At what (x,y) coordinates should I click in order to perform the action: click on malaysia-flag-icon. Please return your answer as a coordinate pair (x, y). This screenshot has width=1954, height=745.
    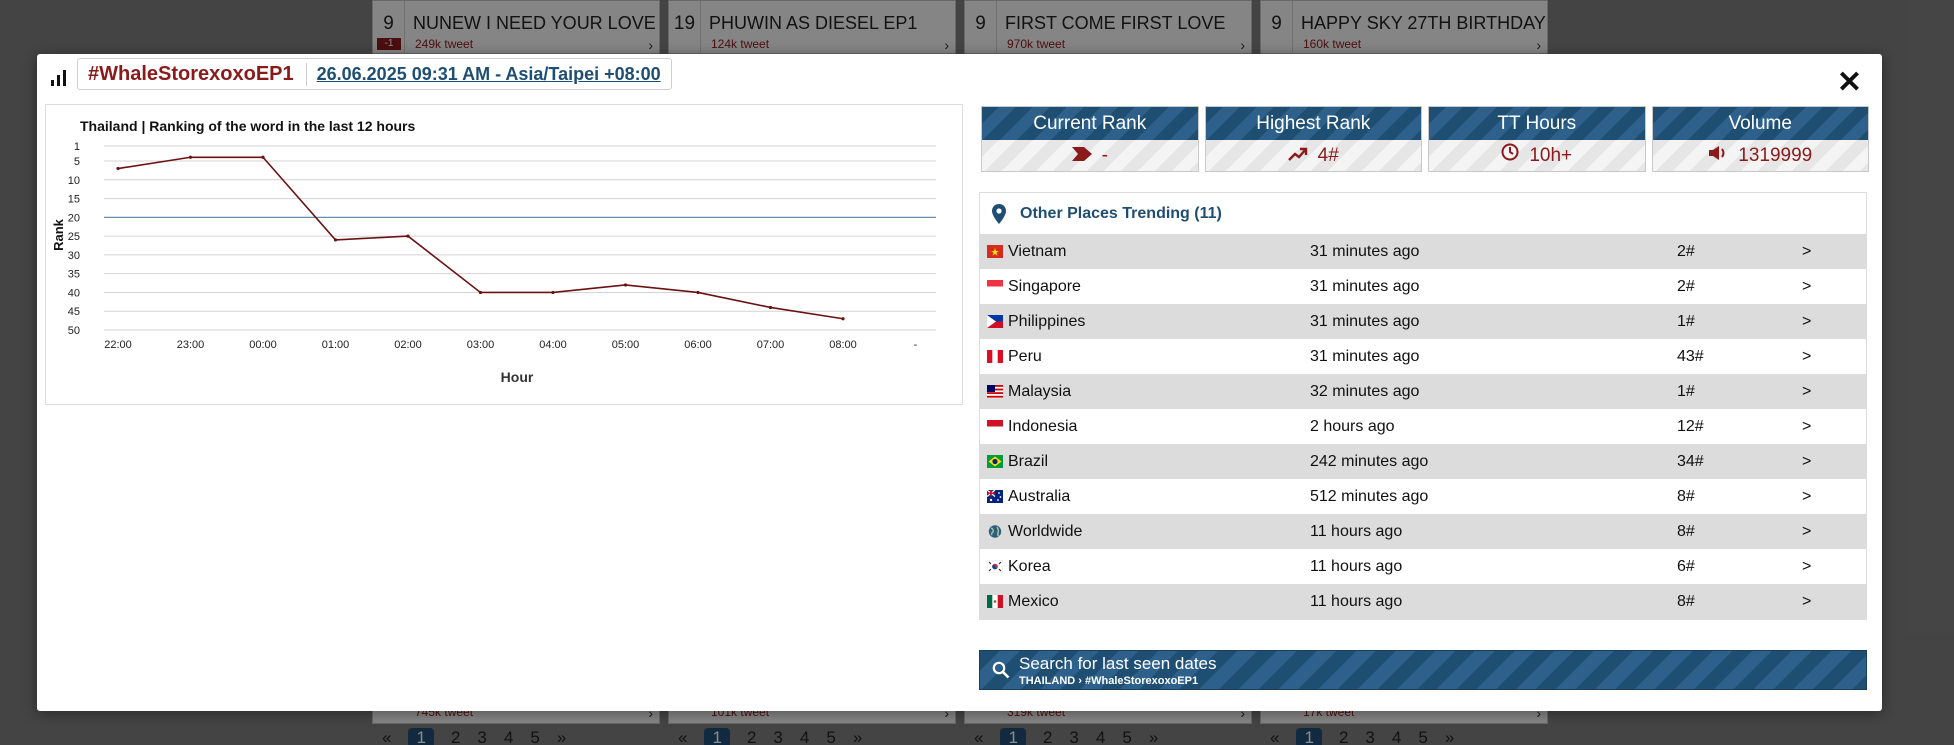
    Looking at the image, I should click on (995, 391).